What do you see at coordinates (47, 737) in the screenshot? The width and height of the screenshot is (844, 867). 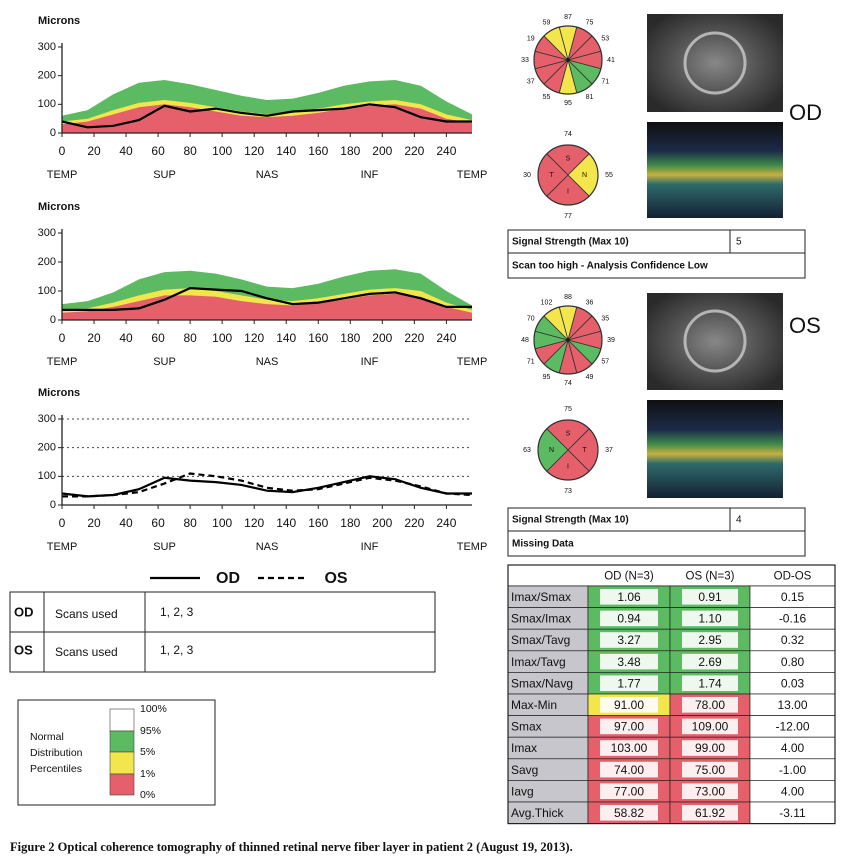 I see `legend-title: Normal` at bounding box center [47, 737].